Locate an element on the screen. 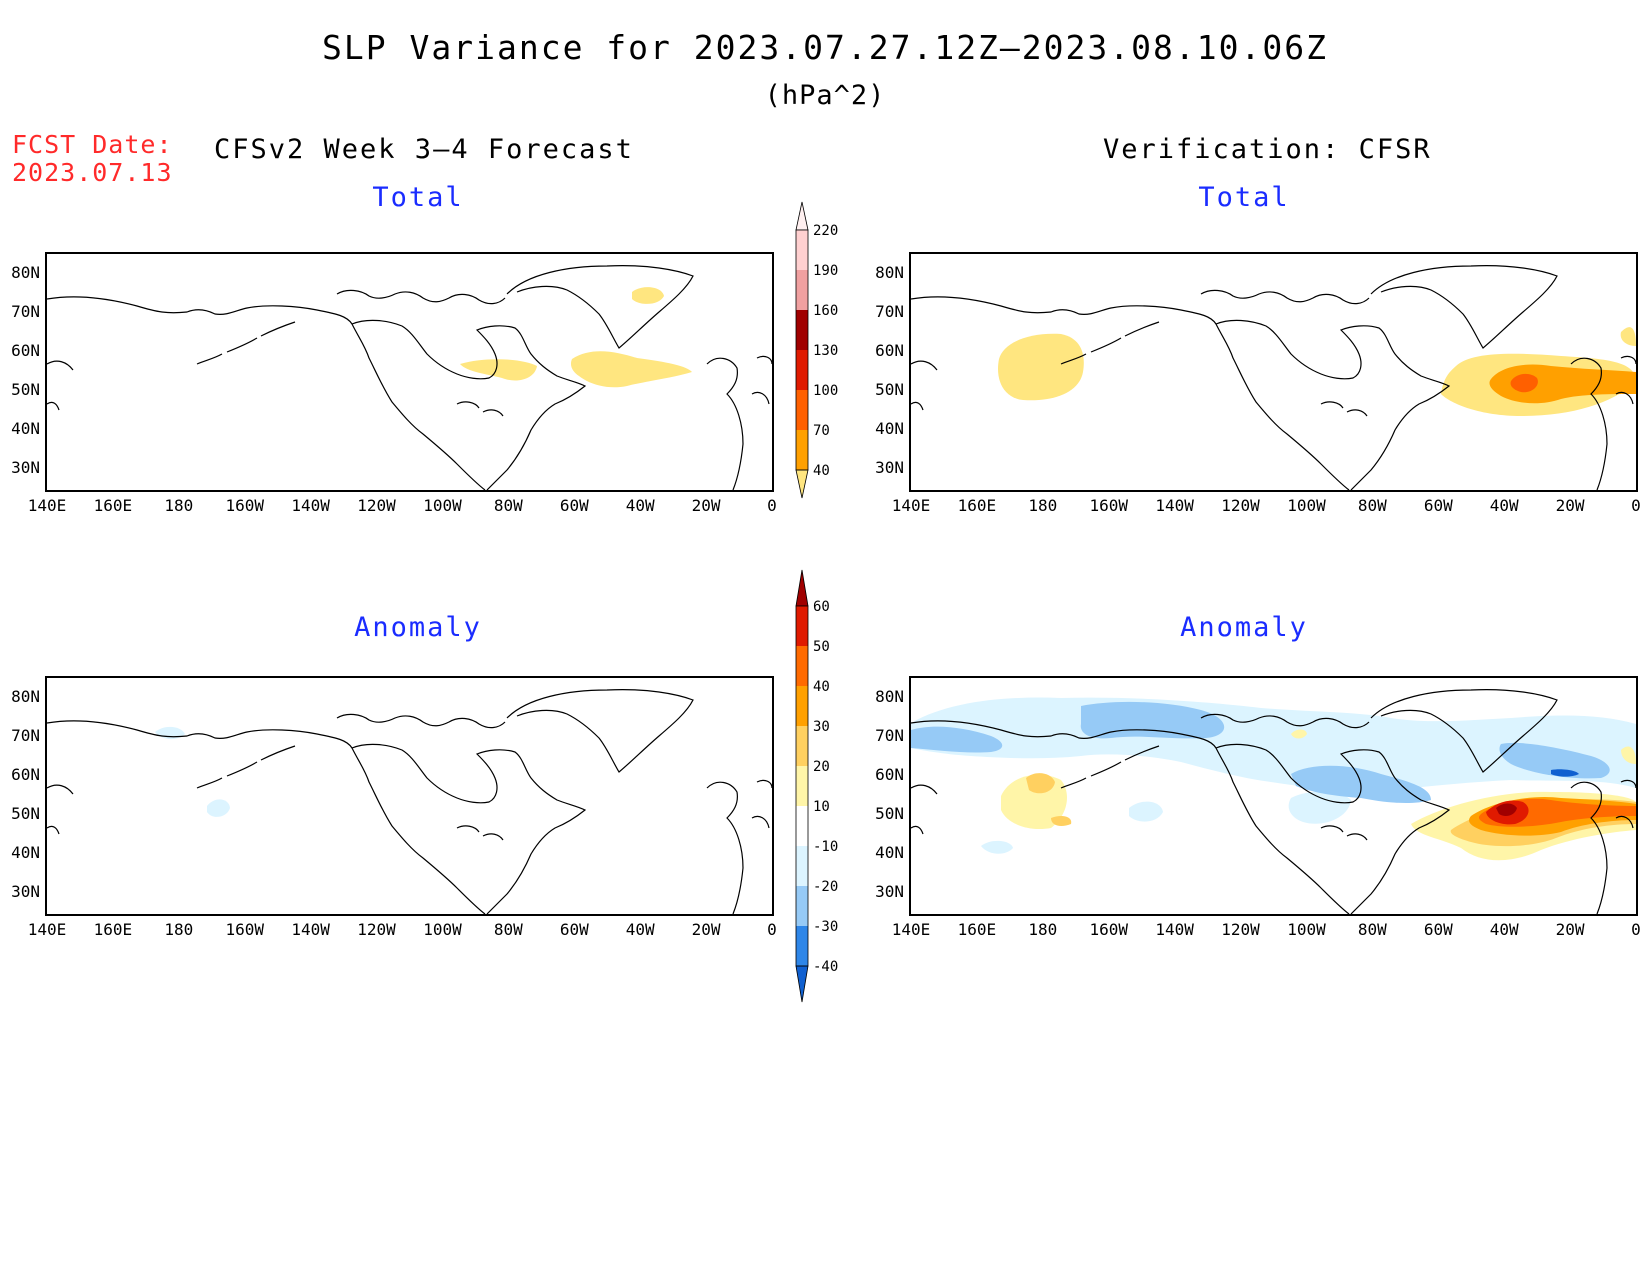  forecast-anomaly-subtitle: Anomaly is located at coordinates (418, 627).